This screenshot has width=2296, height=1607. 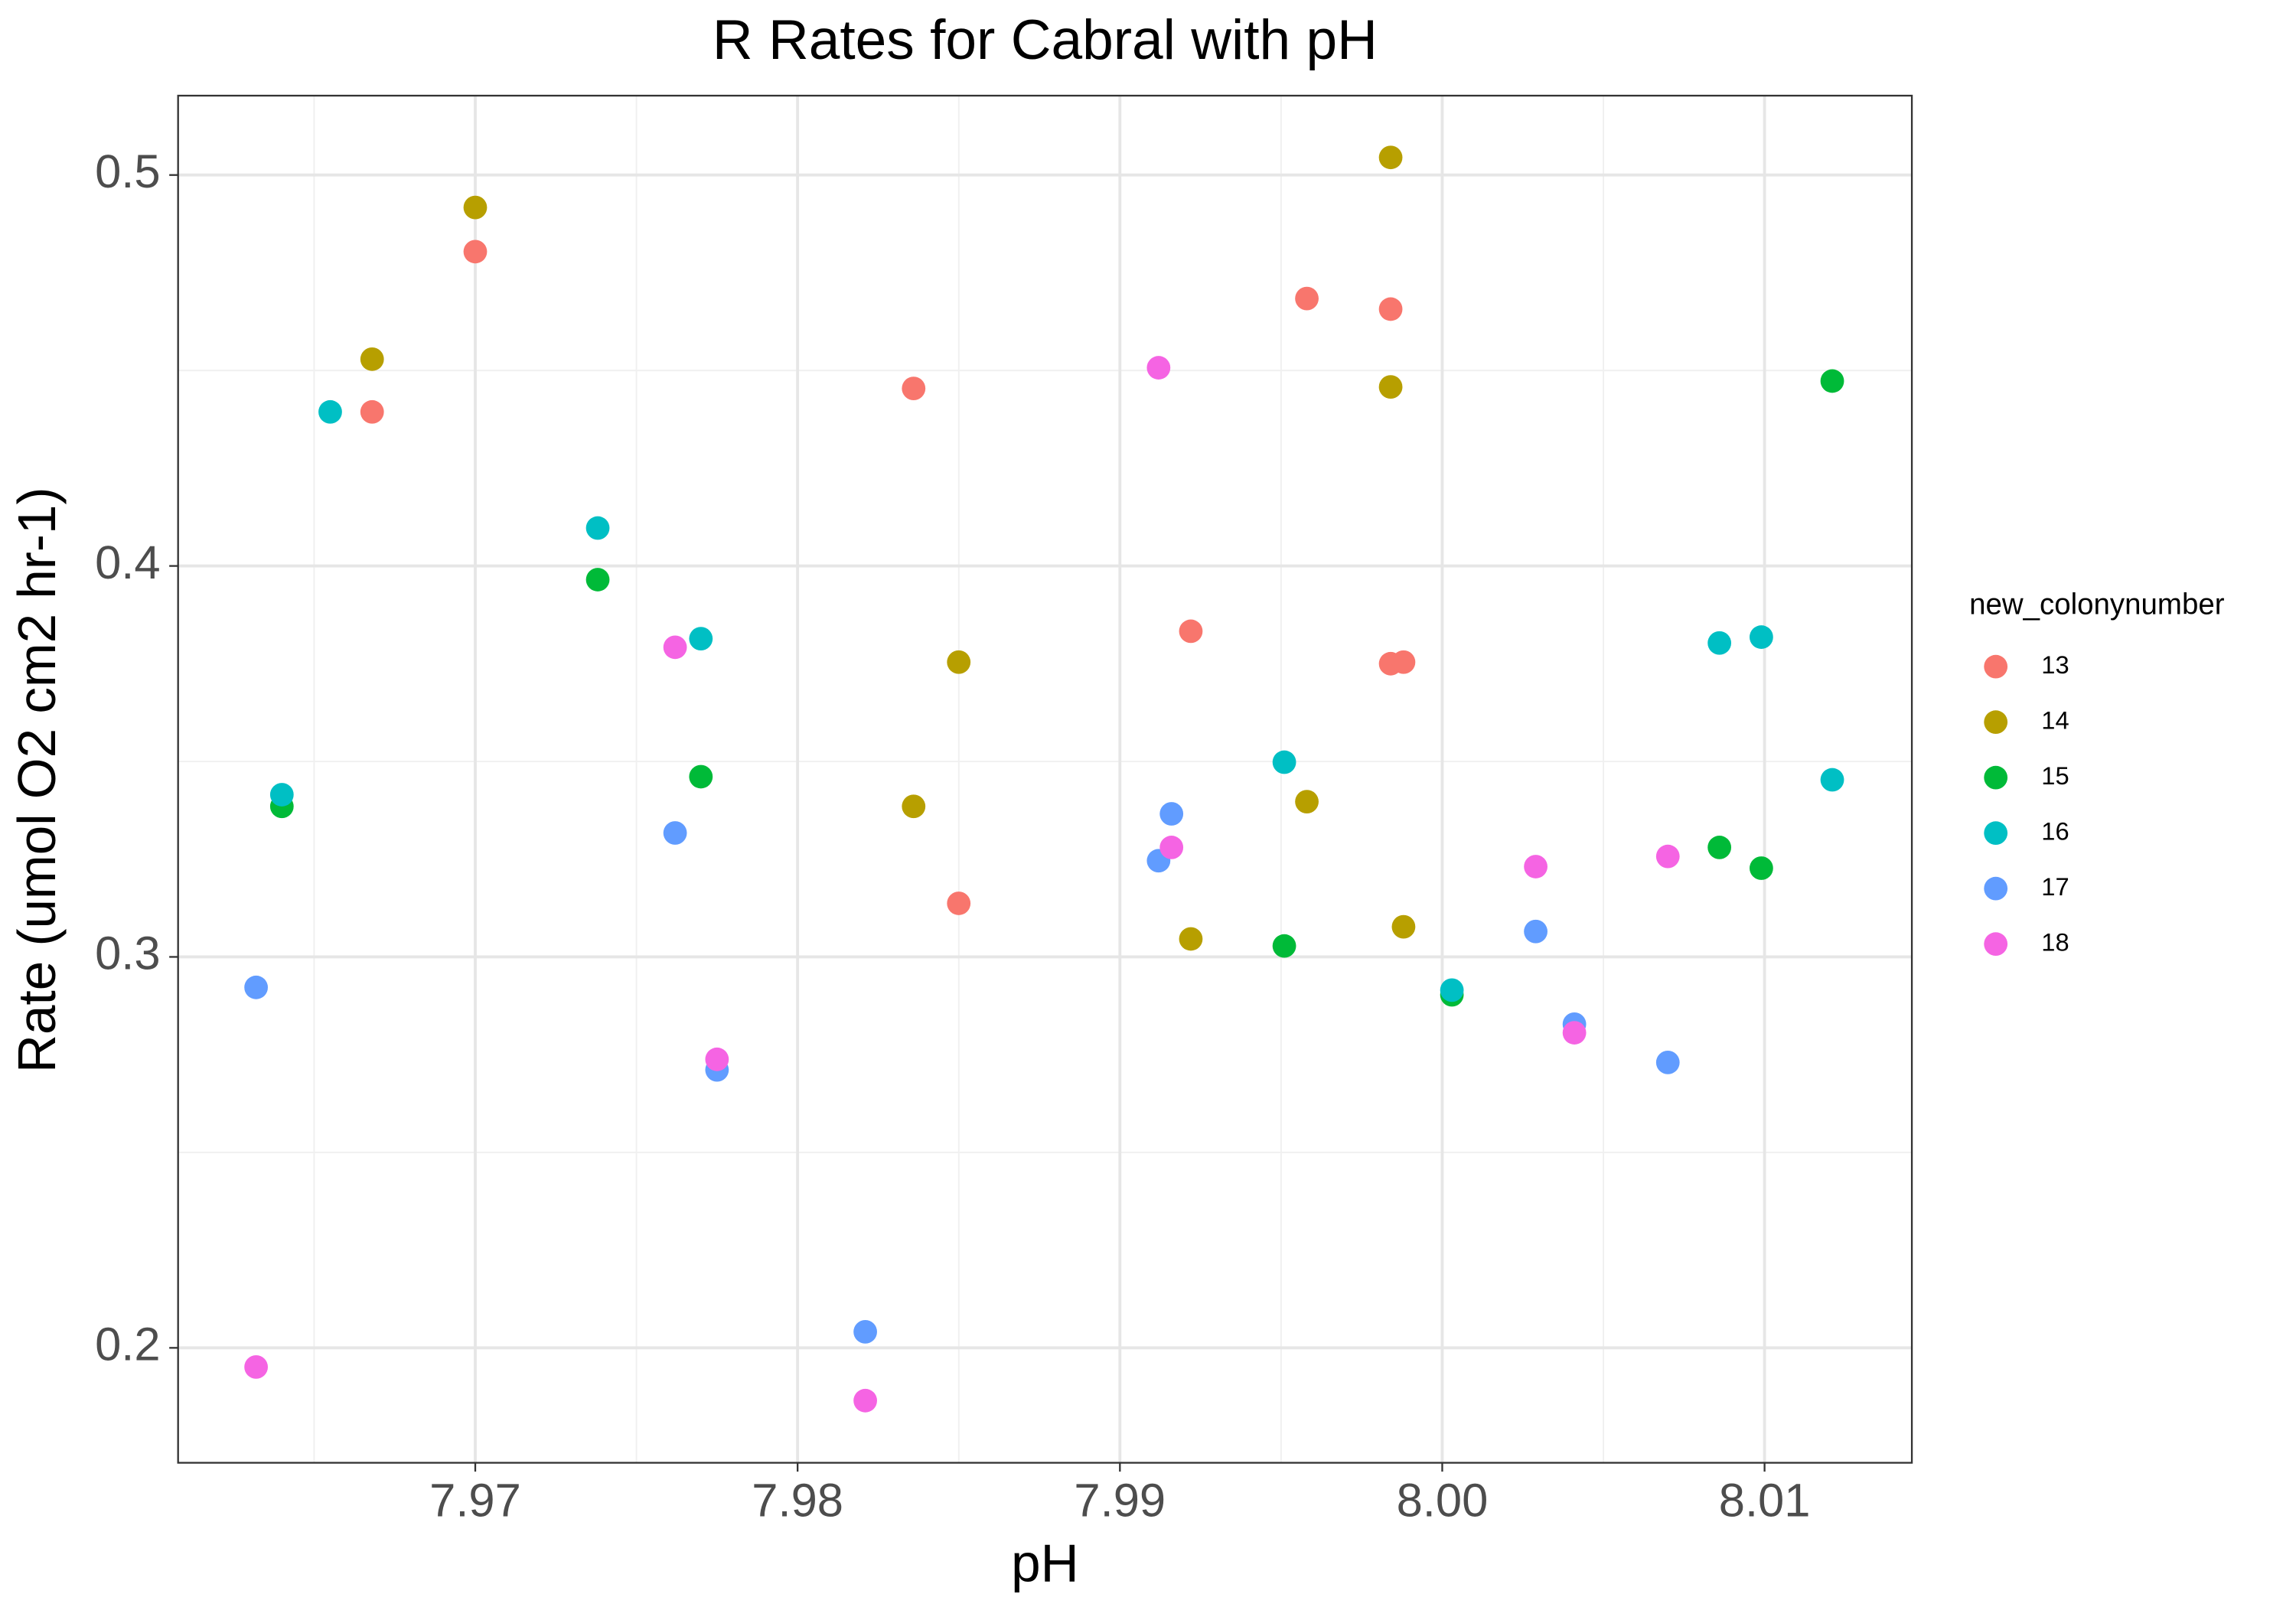 I want to click on legend-label: 14, so click(x=2055, y=720).